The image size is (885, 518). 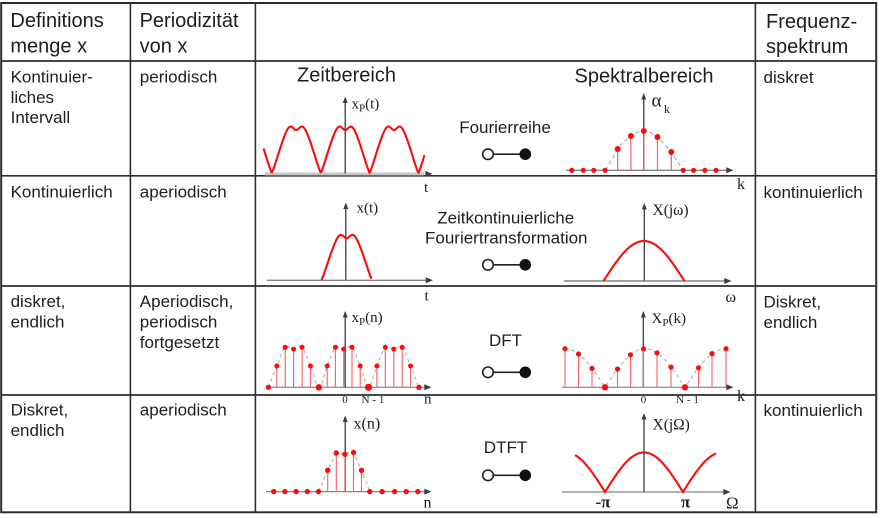 What do you see at coordinates (367, 319) in the screenshot?
I see `svg-text: xP(n)` at bounding box center [367, 319].